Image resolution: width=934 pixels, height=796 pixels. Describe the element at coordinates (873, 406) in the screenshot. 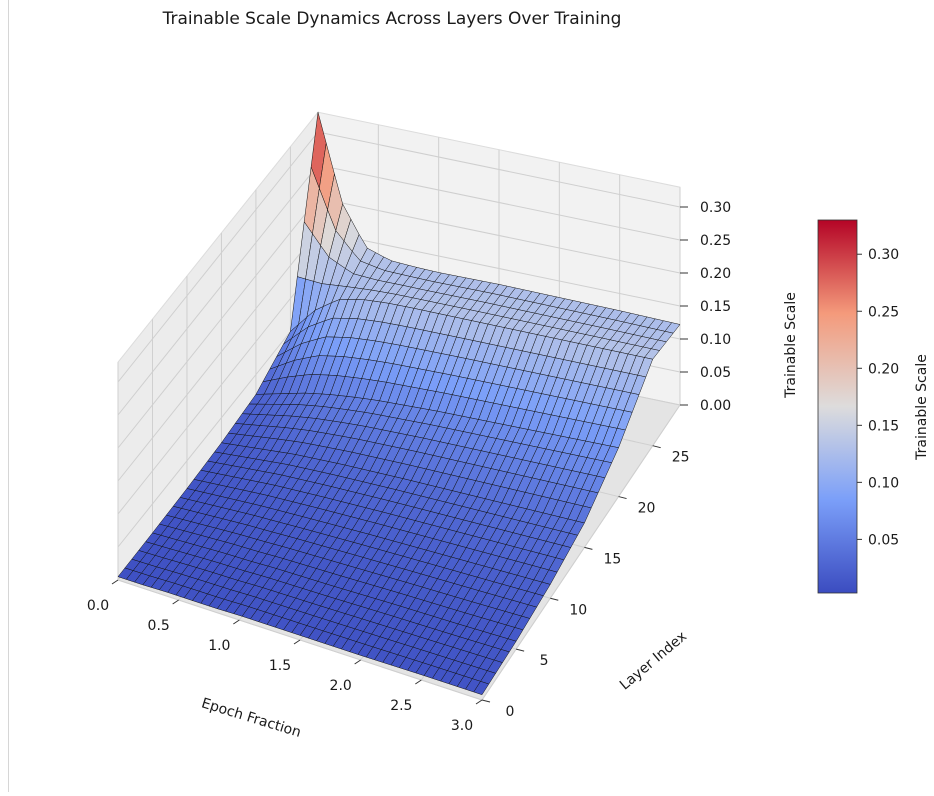

I see `colorbar: Trainable Scale 0.05 0.10 0.15 0.20 0.25 0.30` at that location.